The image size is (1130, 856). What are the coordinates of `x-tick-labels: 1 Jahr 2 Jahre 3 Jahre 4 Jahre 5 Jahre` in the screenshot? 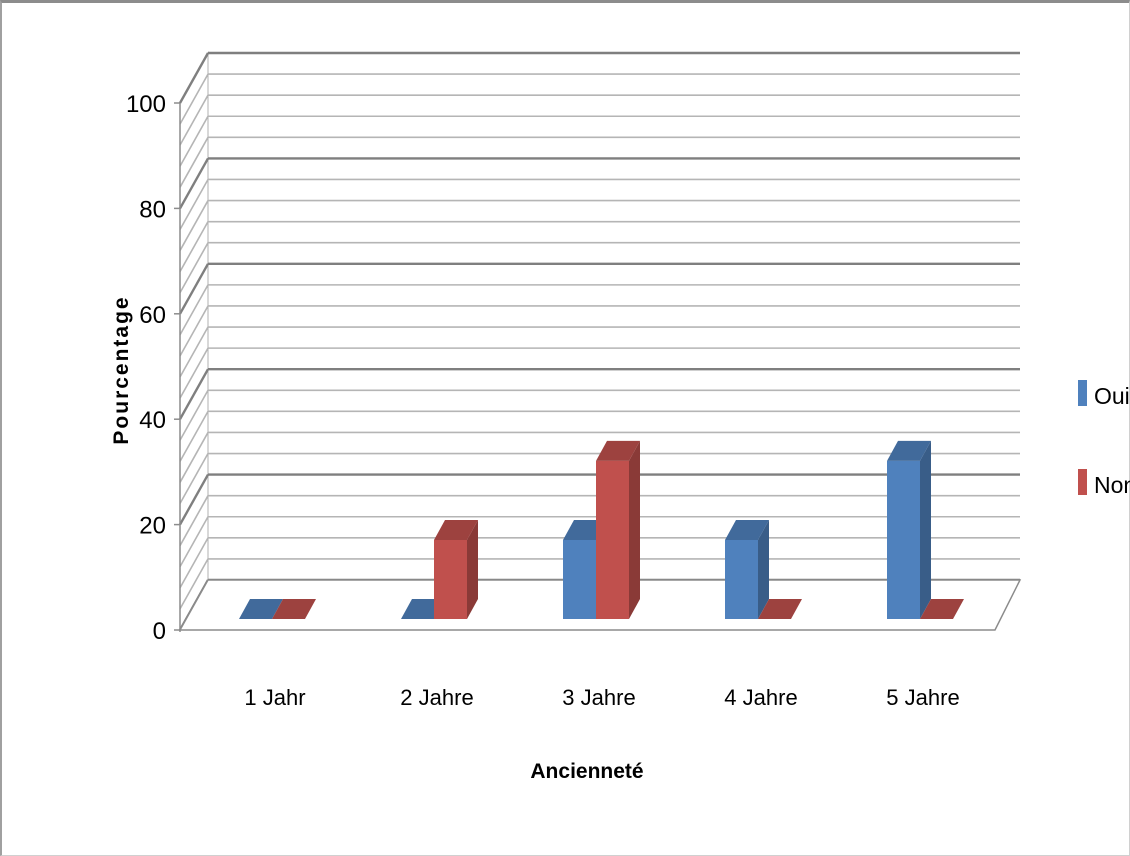 It's located at (601, 697).